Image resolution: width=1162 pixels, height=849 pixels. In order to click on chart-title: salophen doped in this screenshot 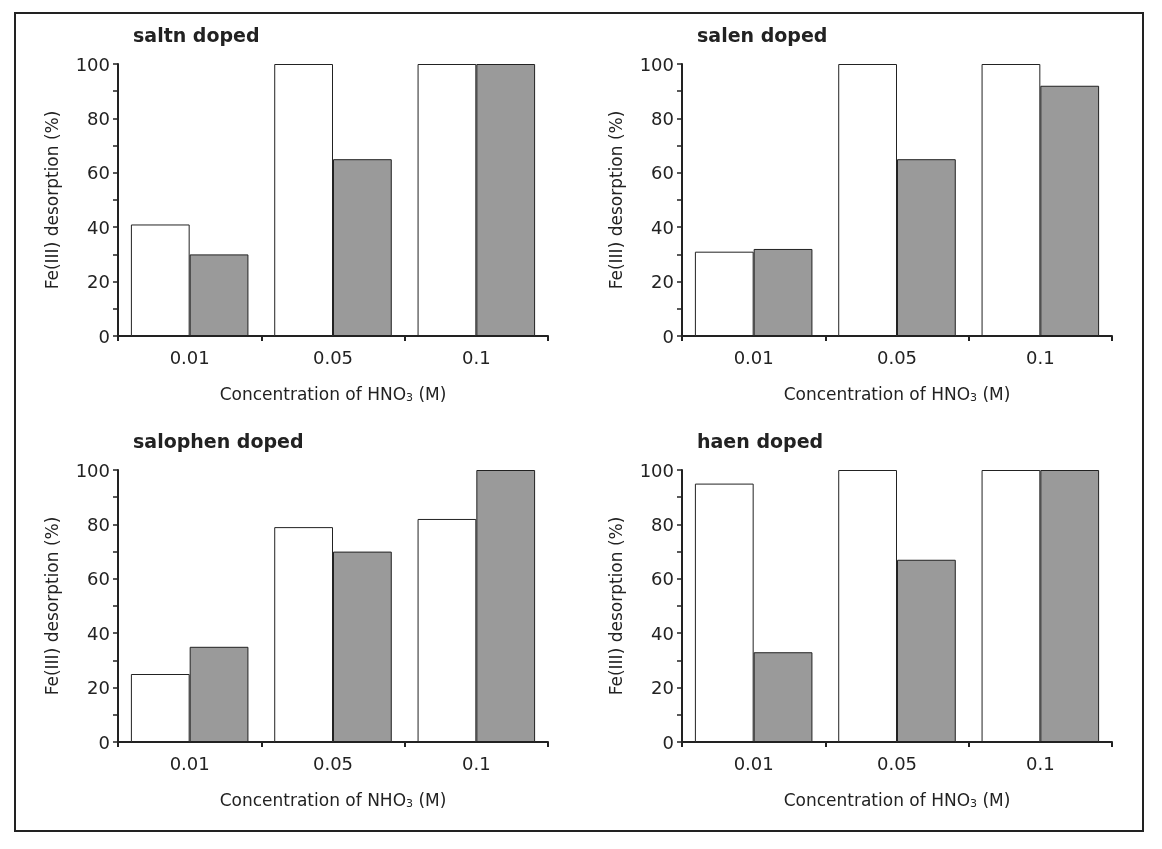, I will do `click(218, 440)`.